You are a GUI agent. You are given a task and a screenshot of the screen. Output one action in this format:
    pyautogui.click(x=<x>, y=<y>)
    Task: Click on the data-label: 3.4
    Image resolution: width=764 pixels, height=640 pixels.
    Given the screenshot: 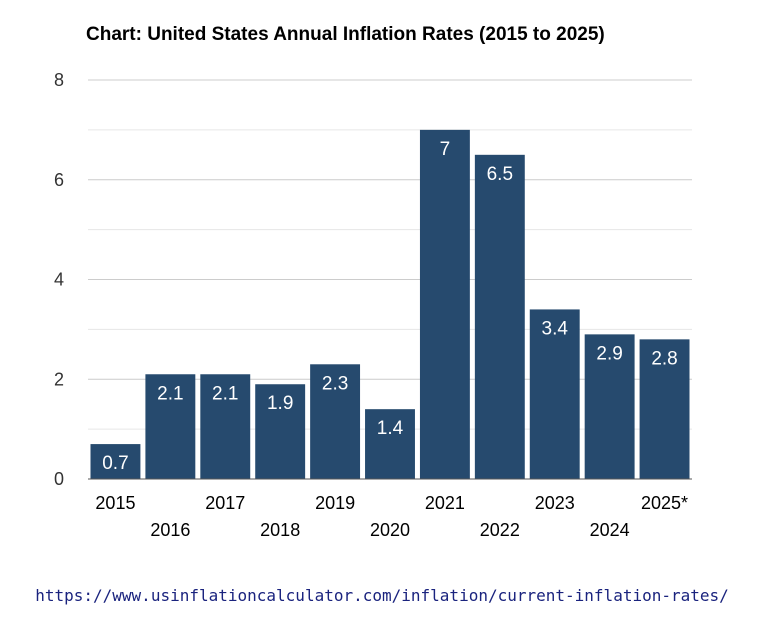 What is the action you would take?
    pyautogui.click(x=555, y=328)
    